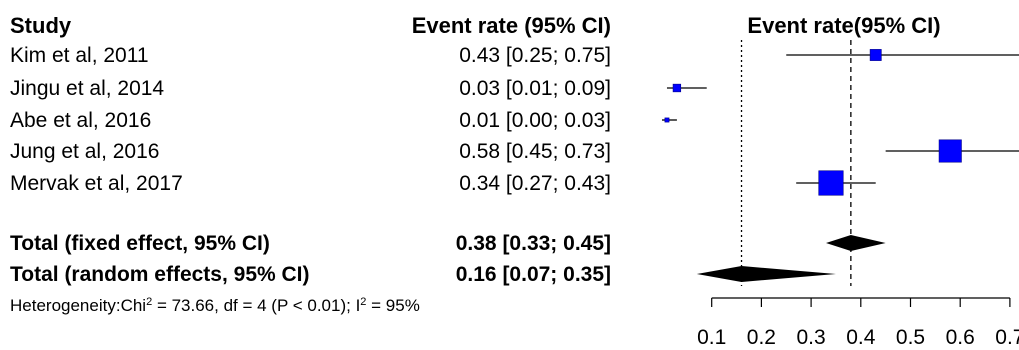 Image resolution: width=1019 pixels, height=350 pixels. Describe the element at coordinates (41, 25) in the screenshot. I see `study-header: Study` at that location.